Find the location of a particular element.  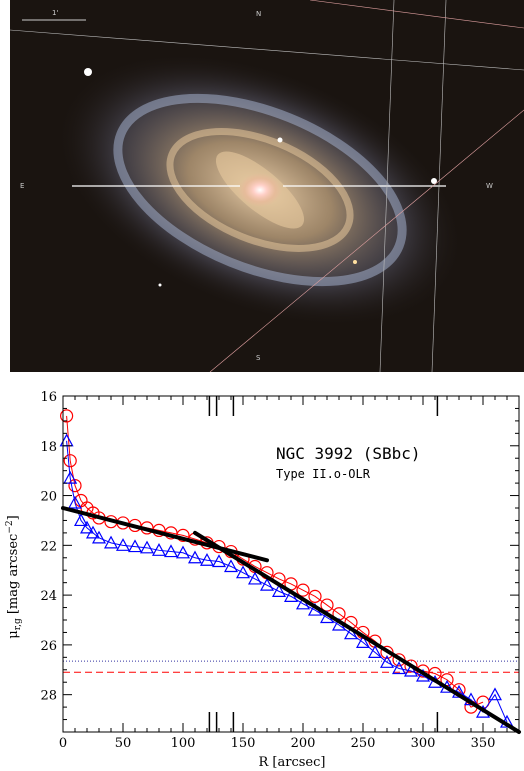

spiral-arm-outer is located at coordinates (260, 190).